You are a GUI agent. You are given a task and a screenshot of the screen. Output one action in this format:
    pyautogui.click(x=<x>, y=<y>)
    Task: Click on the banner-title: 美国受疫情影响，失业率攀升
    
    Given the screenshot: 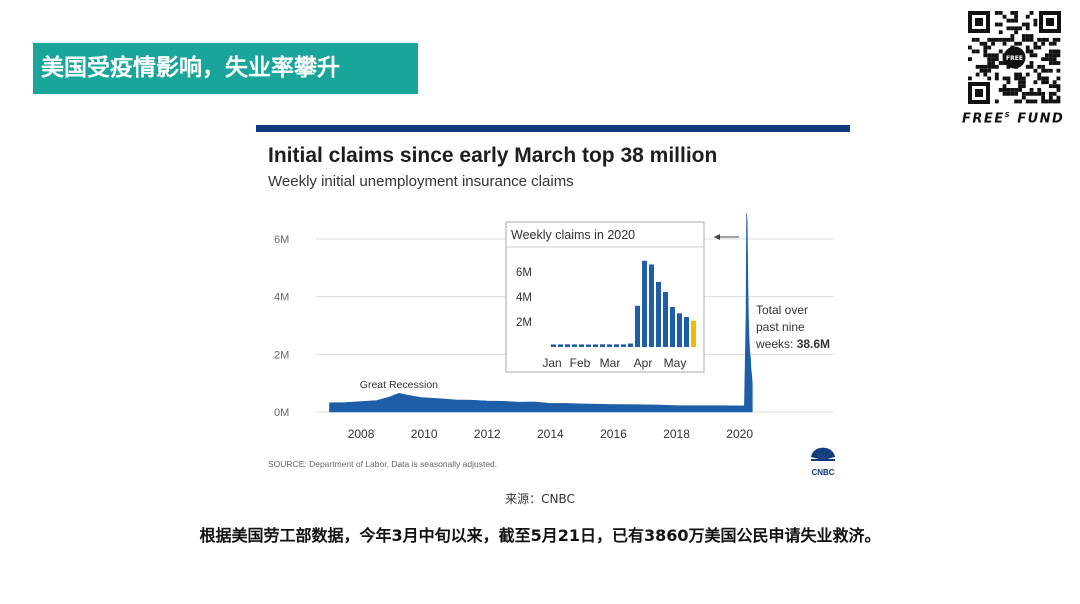 What is the action you would take?
    pyautogui.click(x=190, y=68)
    